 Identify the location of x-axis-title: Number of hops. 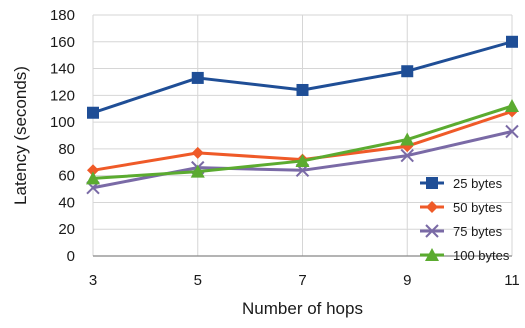
(302, 308).